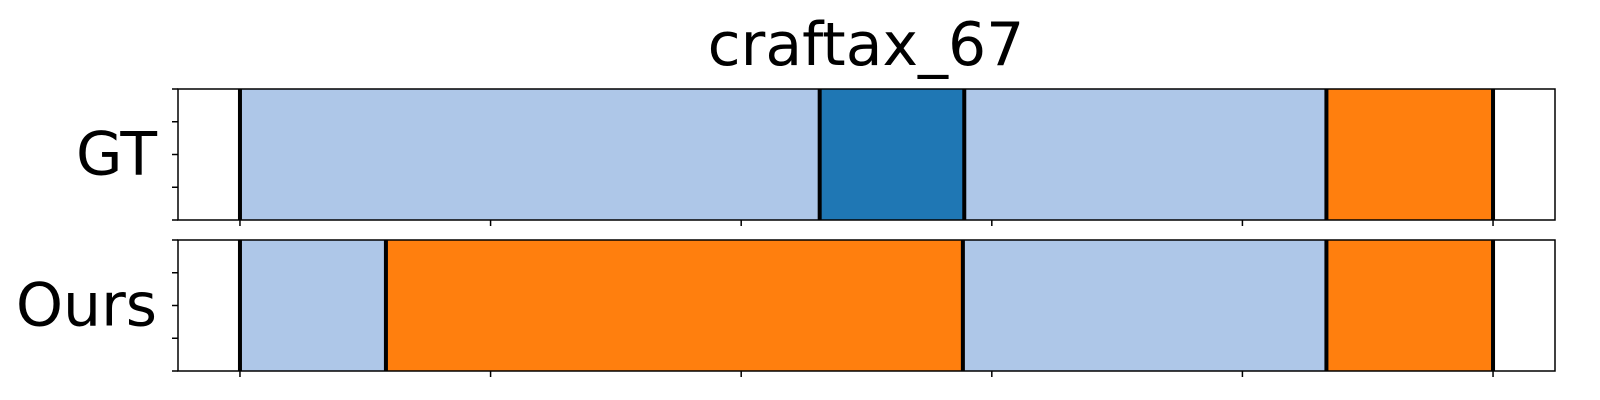  What do you see at coordinates (86, 306) in the screenshot?
I see `row-label-ours: Ours` at bounding box center [86, 306].